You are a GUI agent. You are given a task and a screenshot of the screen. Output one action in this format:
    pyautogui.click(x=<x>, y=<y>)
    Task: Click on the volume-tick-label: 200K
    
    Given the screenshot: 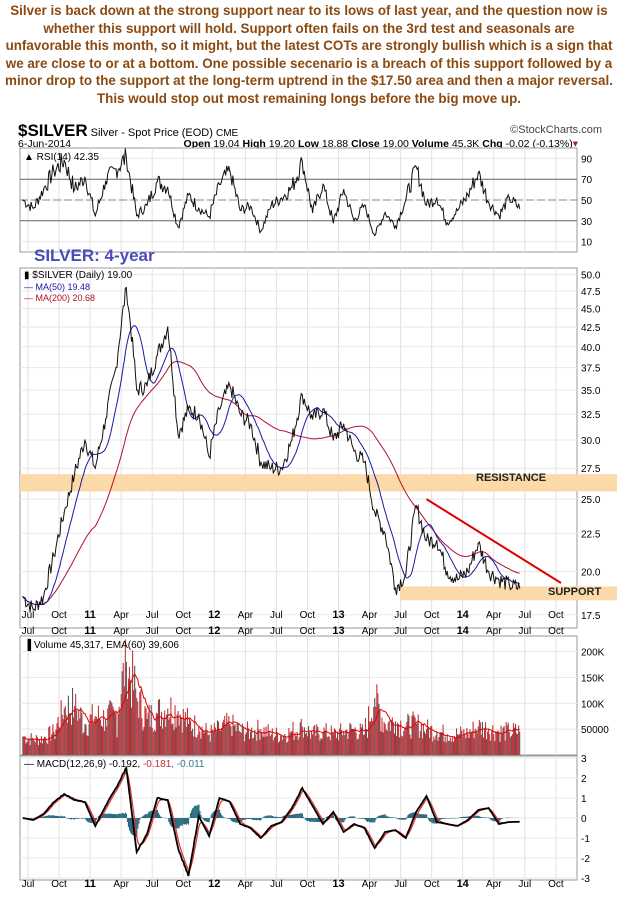 What is the action you would take?
    pyautogui.click(x=593, y=653)
    